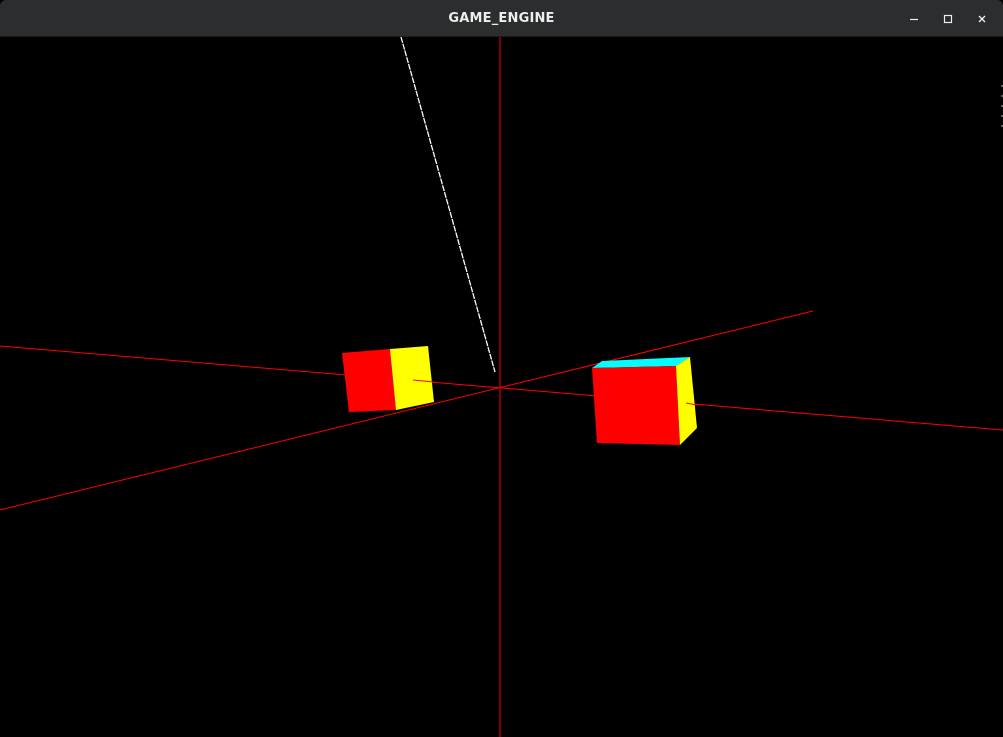 This screenshot has width=1003, height=737. Describe the element at coordinates (636, 405) in the screenshot. I see `right-cube-front-face` at that location.